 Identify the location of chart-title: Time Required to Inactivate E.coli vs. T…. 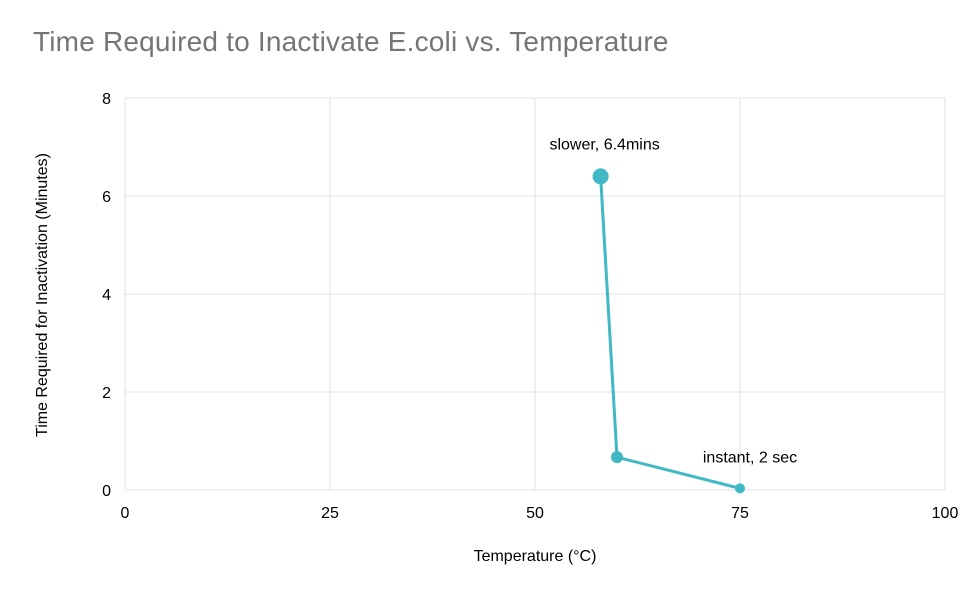
(351, 41).